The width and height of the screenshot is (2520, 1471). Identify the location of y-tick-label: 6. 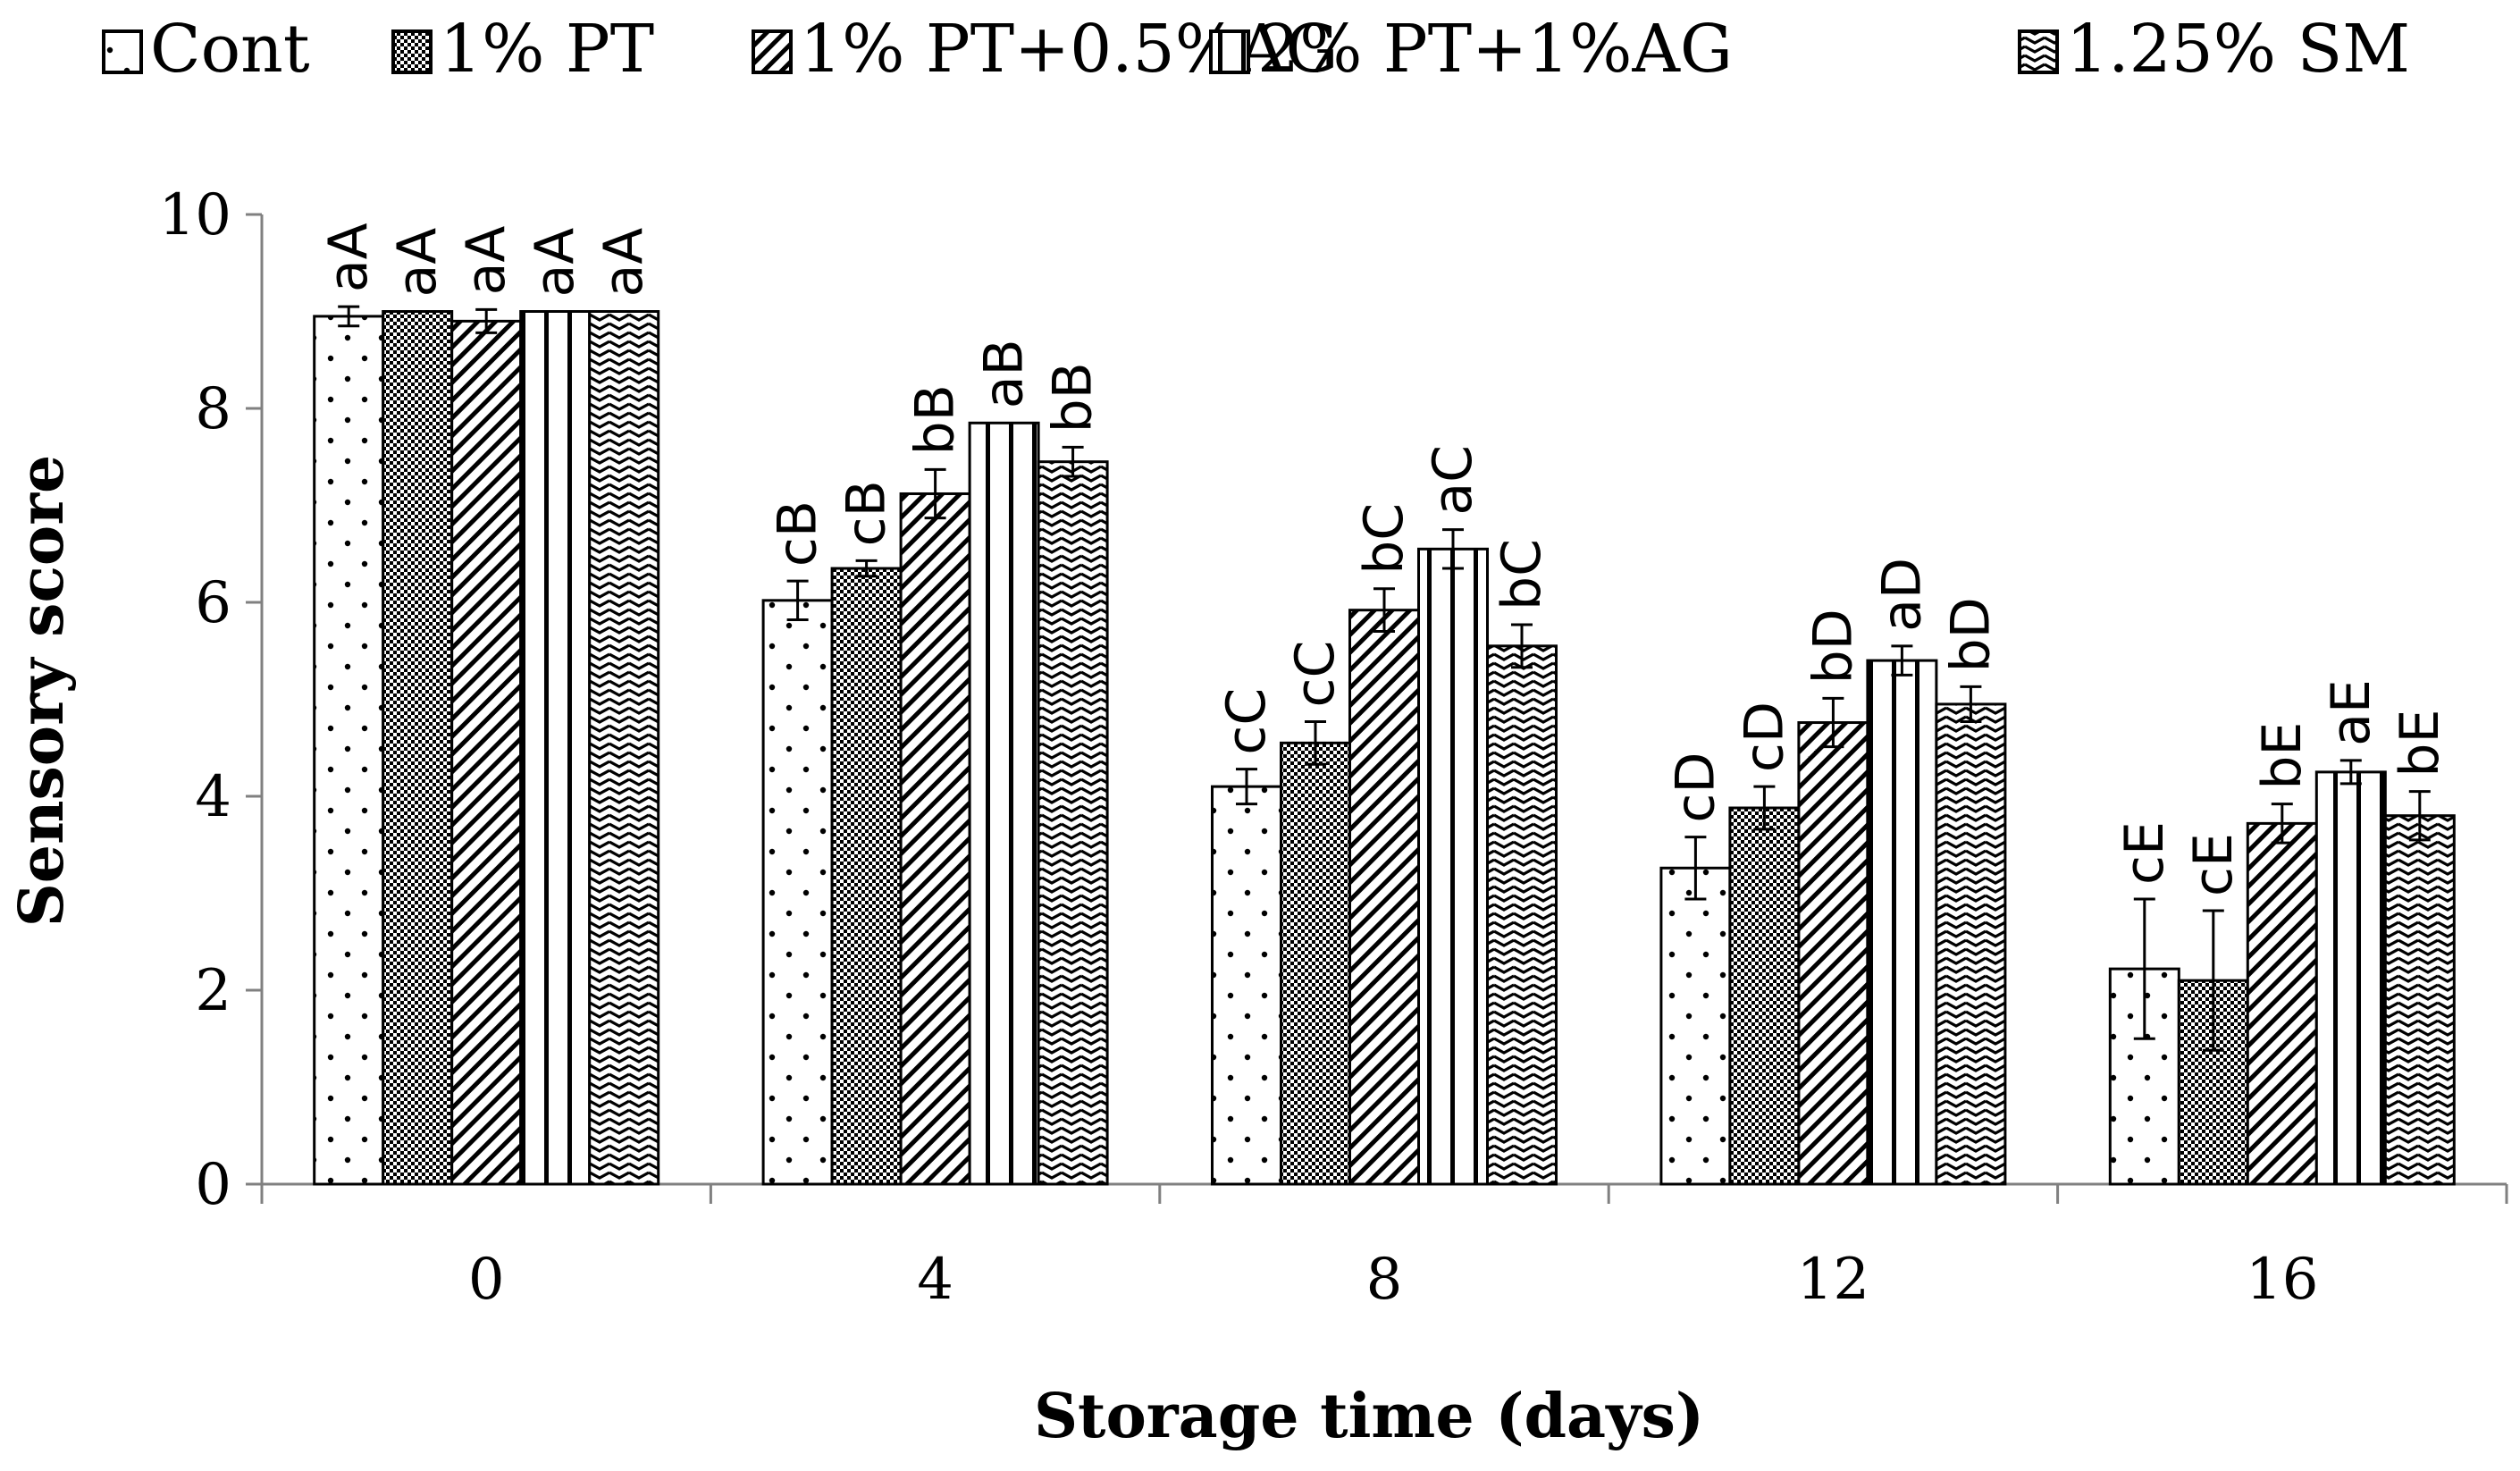
(213, 603).